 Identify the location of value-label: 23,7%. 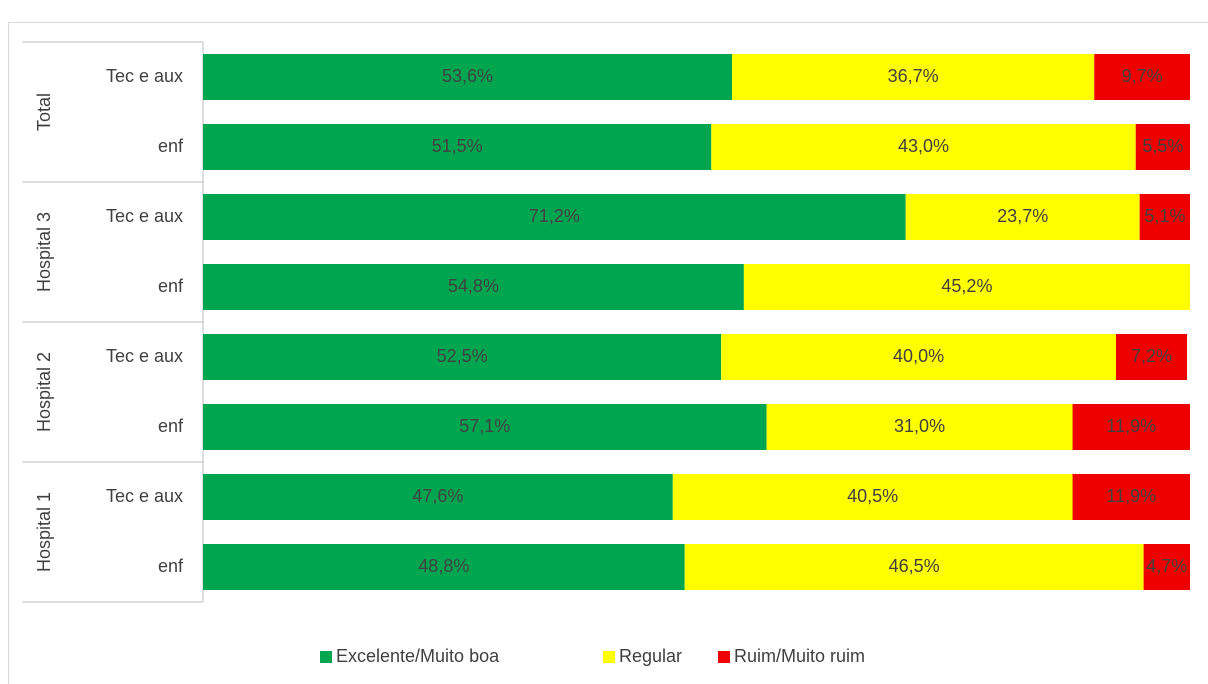
(1022, 216).